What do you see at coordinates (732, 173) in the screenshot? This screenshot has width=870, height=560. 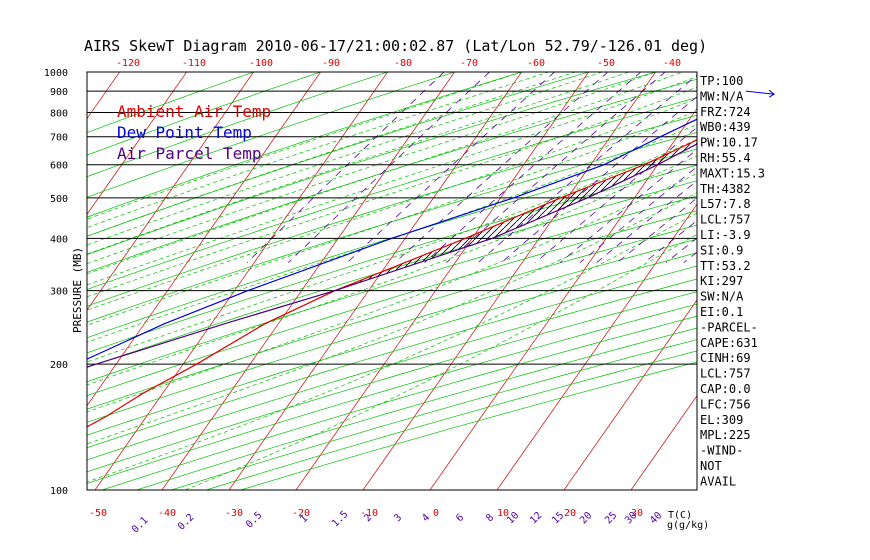 I see `index-item: MAXT:15.3` at bounding box center [732, 173].